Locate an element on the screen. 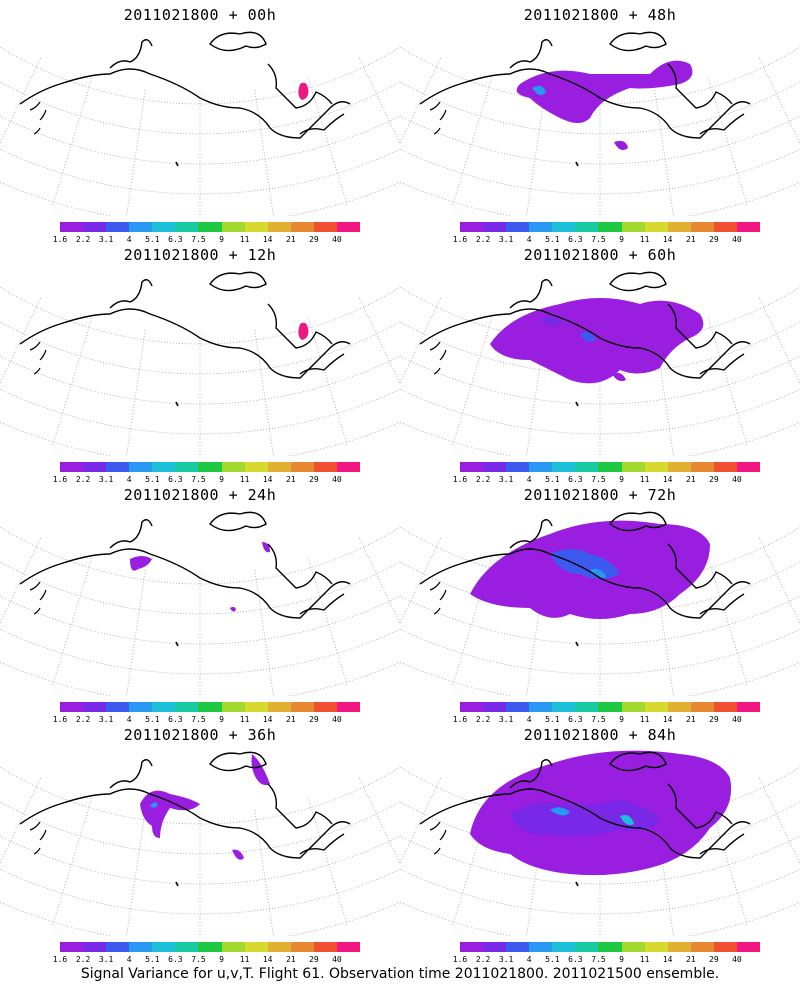 The width and height of the screenshot is (800, 1000). panel-title: 2011021800 + 72h is located at coordinates (600, 495).